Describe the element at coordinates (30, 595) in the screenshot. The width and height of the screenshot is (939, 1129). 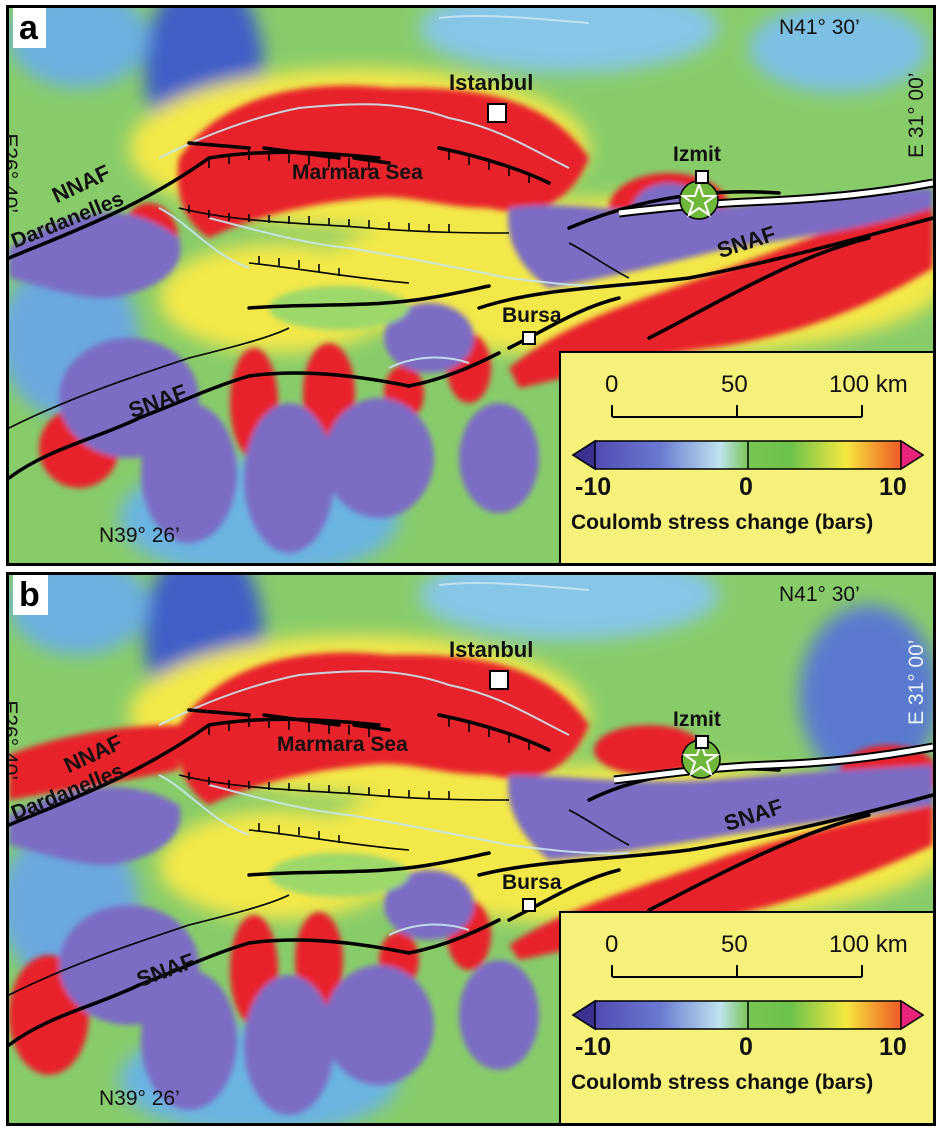
I see `panel-label: b` at that location.